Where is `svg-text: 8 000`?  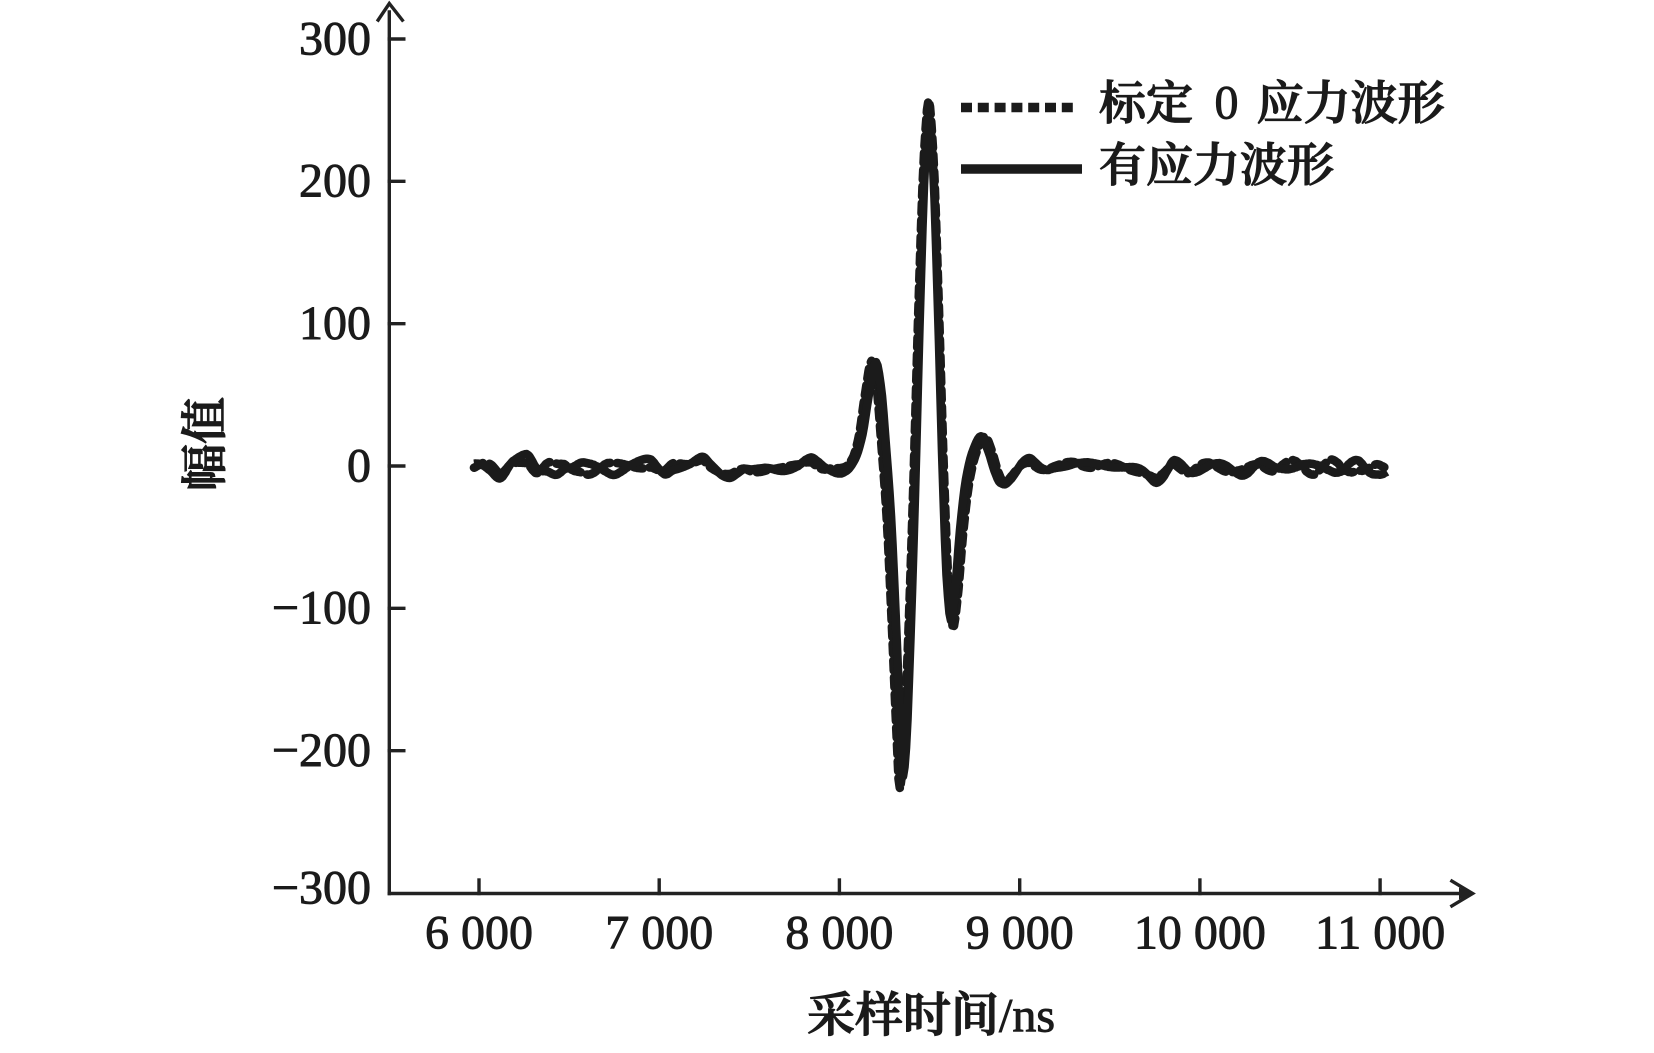
svg-text: 8 000 is located at coordinates (839, 933).